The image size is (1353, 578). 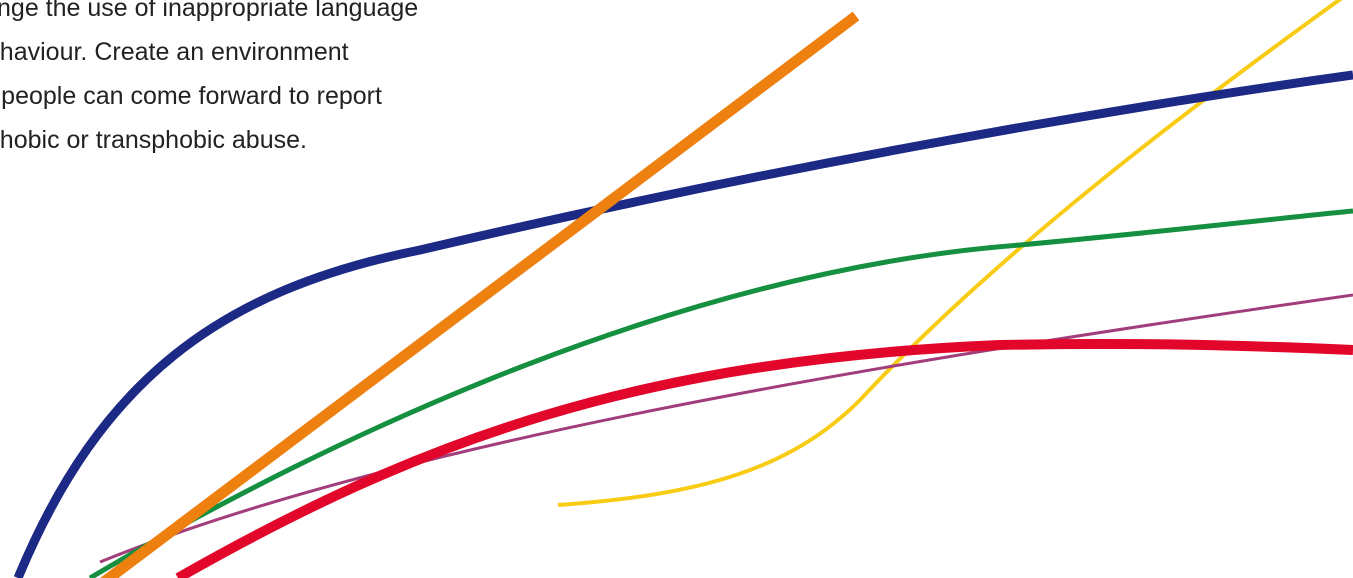 What do you see at coordinates (191, 96) in the screenshot?
I see `text-line-3: re people can come forward to report` at bounding box center [191, 96].